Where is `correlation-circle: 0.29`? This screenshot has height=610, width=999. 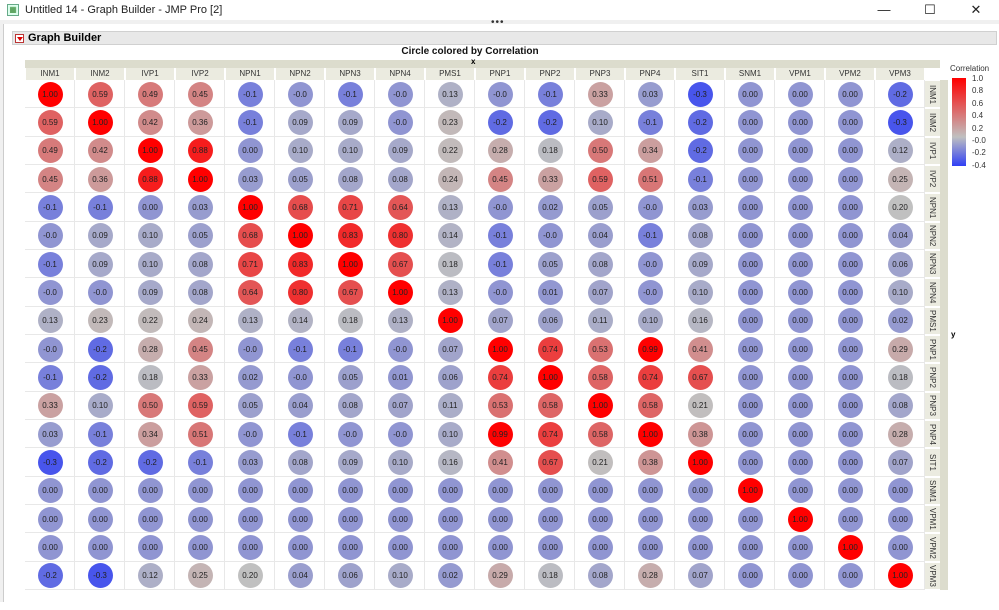 correlation-circle: 0.29 is located at coordinates (900, 349).